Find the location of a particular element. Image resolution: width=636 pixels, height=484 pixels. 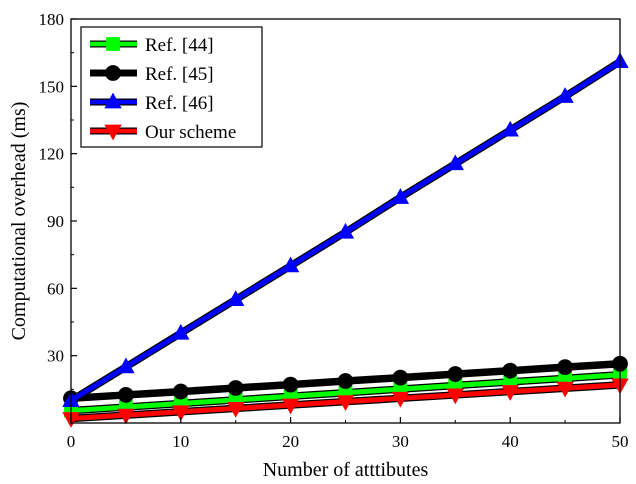

legend-item: Ref. [45] is located at coordinates (152, 74).